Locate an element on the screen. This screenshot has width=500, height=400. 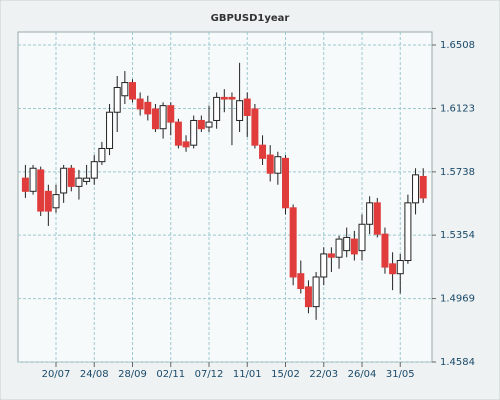
x-tick-label: 28/09 is located at coordinates (132, 374).